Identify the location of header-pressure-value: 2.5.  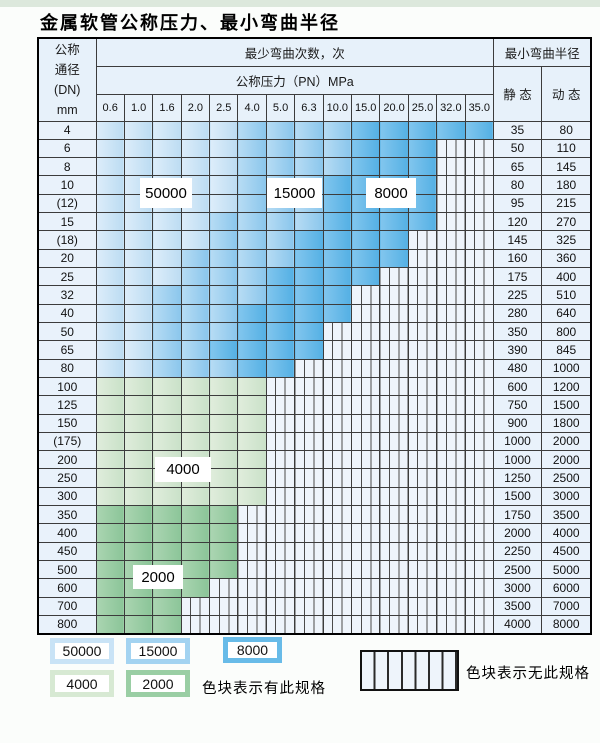
(224, 107).